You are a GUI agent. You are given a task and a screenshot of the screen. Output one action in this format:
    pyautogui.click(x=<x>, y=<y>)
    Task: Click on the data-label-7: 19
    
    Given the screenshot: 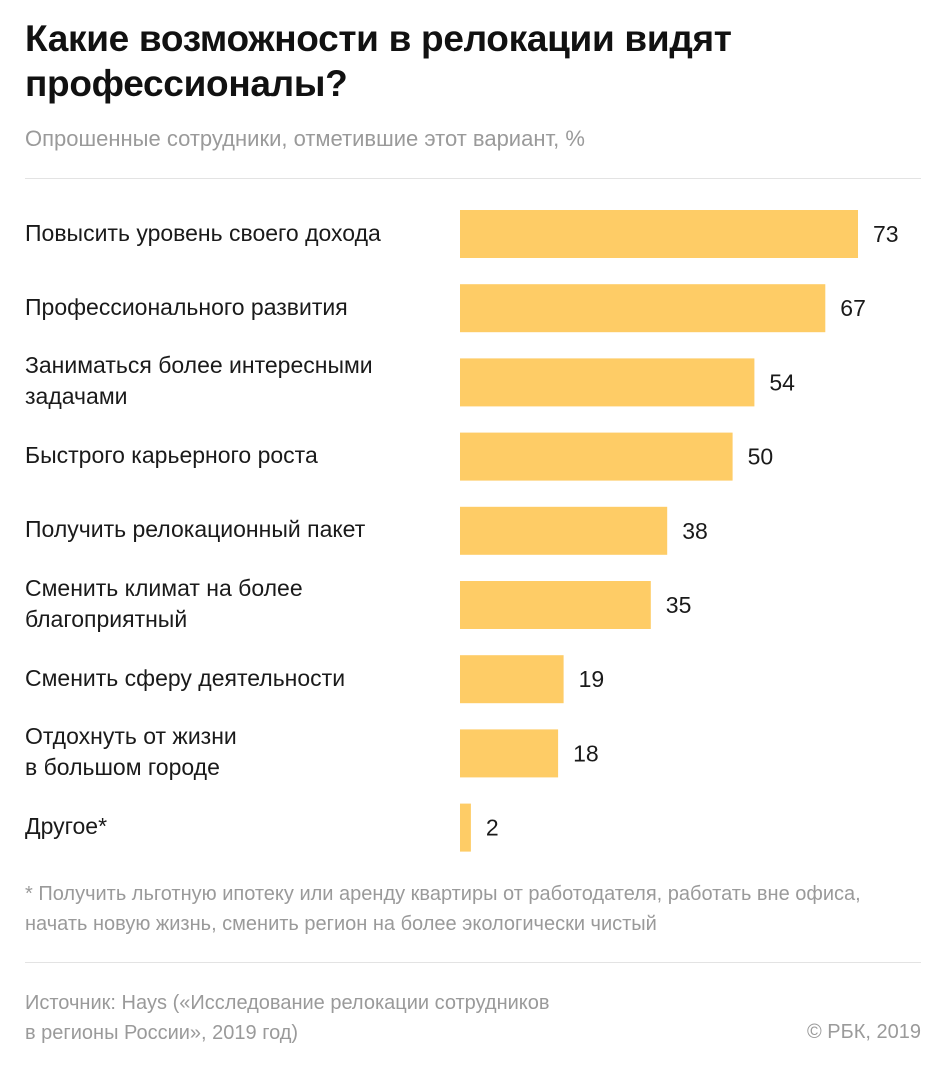 What is the action you would take?
    pyautogui.click(x=592, y=679)
    